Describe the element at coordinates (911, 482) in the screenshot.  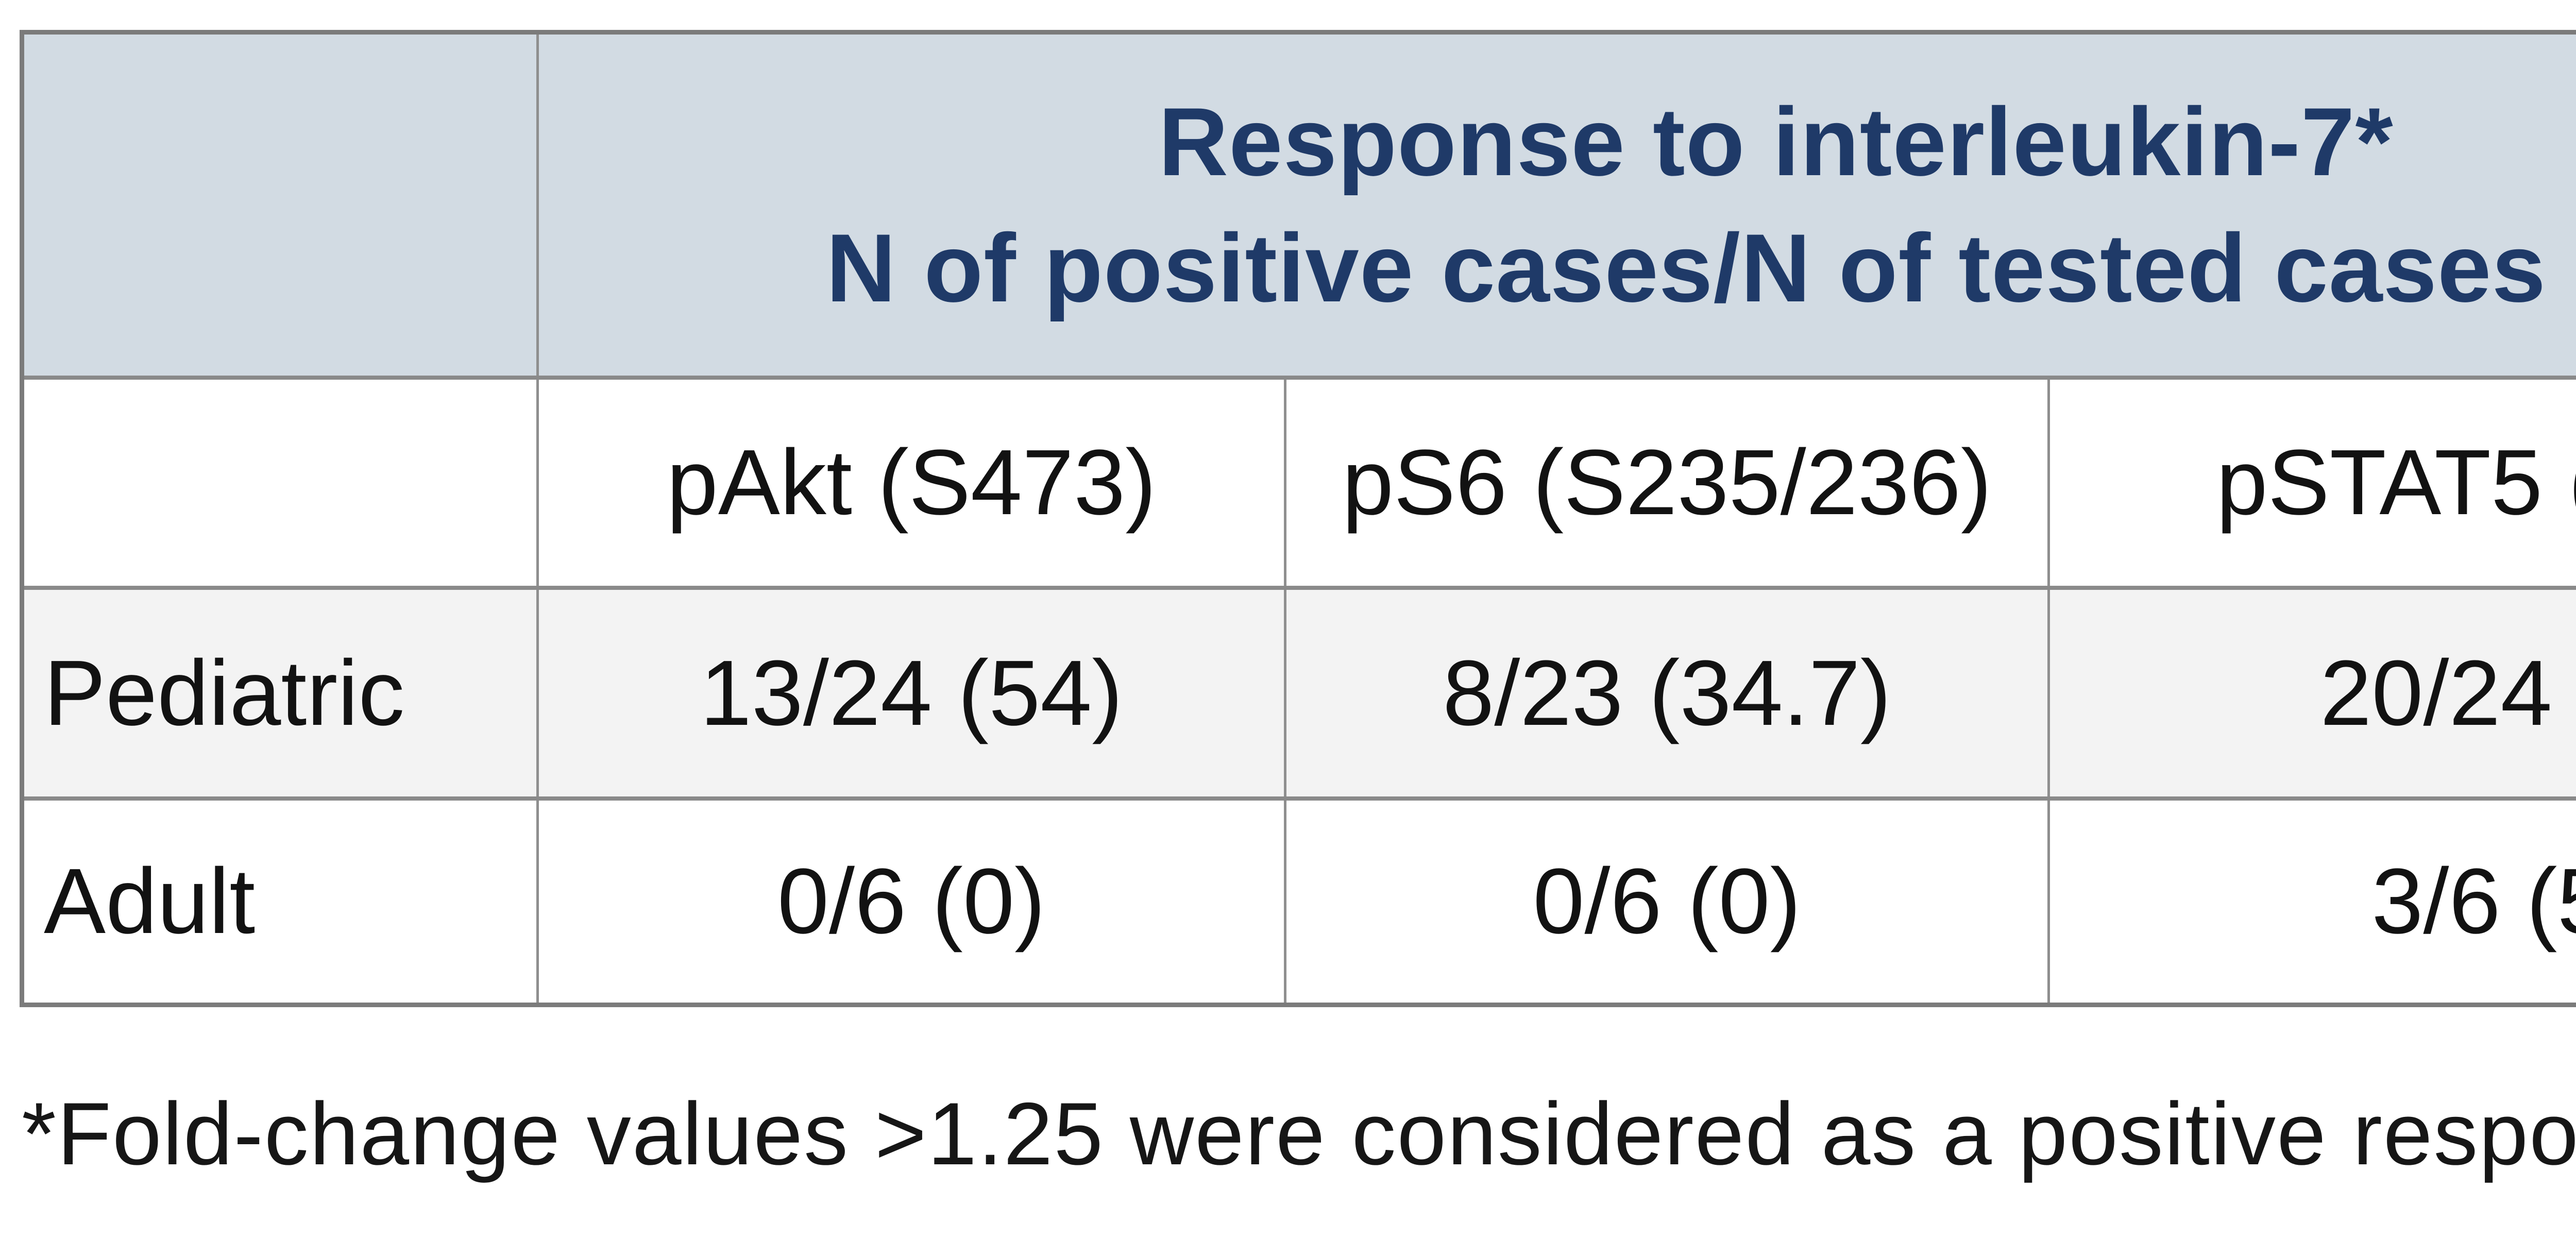
I see `column-header-pakt: pAkt (S473)` at that location.